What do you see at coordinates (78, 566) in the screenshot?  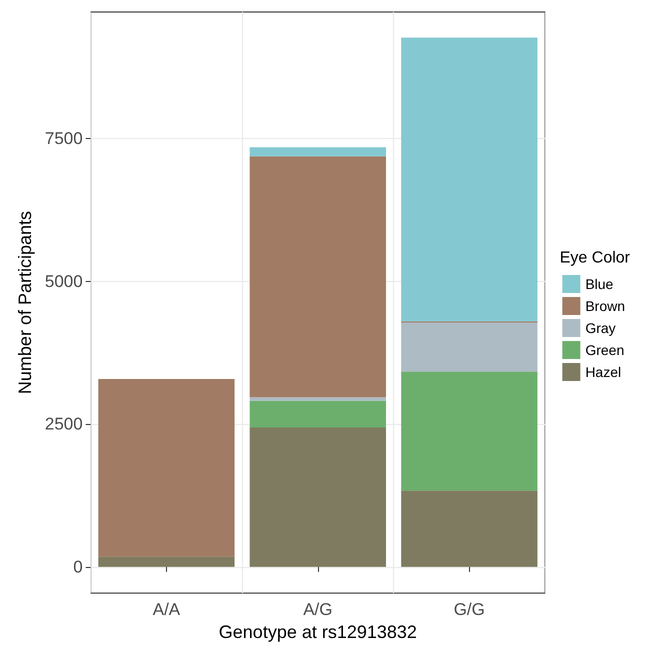 I see `y-tick-label: 0` at bounding box center [78, 566].